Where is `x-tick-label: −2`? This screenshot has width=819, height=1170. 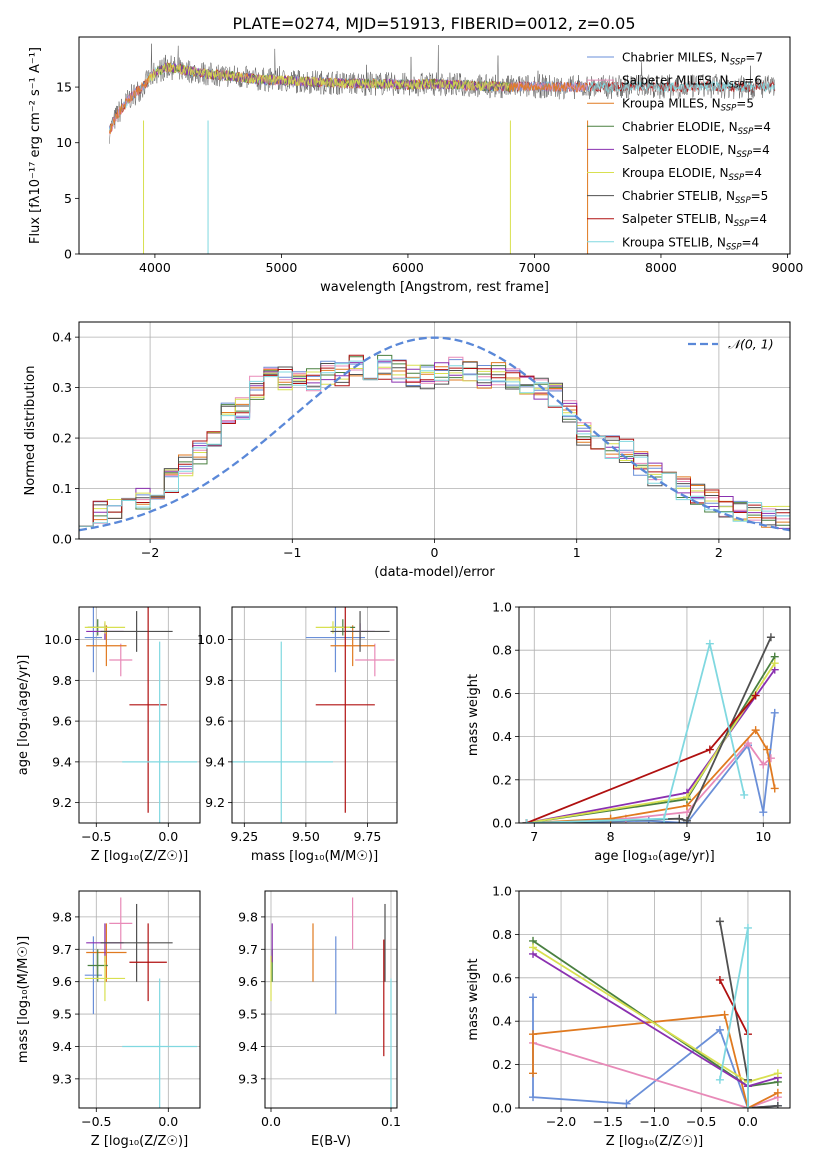
x-tick-label: −2 is located at coordinates (150, 552).